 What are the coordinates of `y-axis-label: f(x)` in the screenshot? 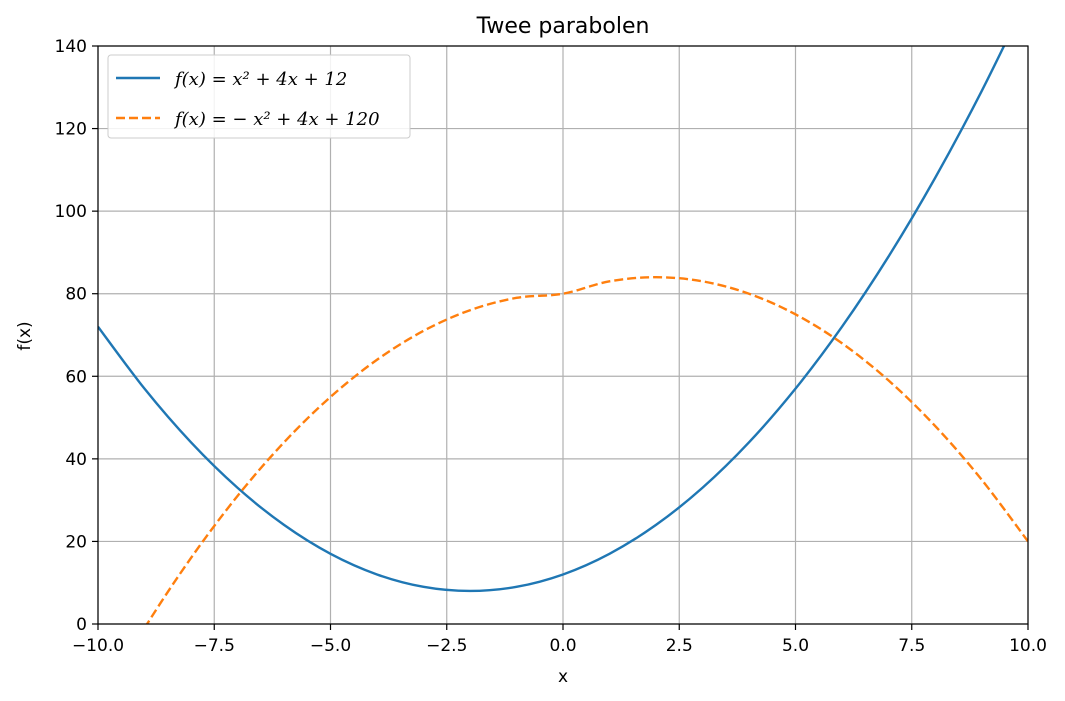 It's located at (25, 335).